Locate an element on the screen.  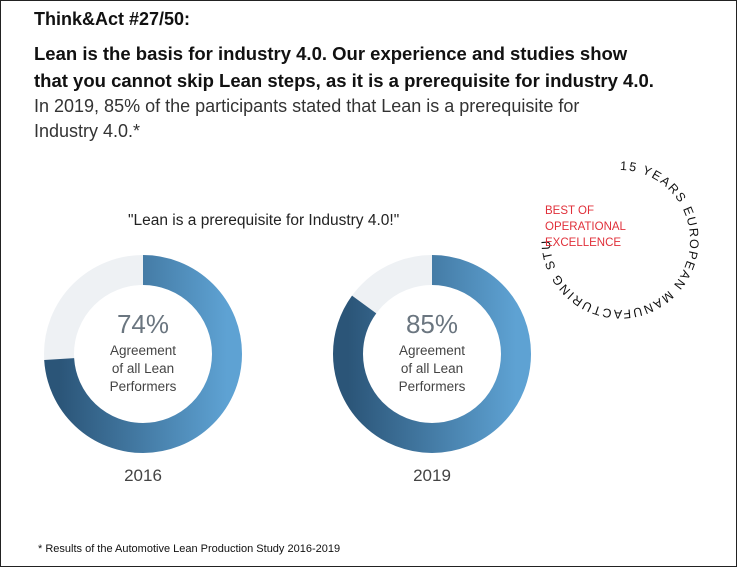
study-badge: 15 YEARS EUROPEAN MANUFACTURING STUDY is located at coordinates (610, 230).